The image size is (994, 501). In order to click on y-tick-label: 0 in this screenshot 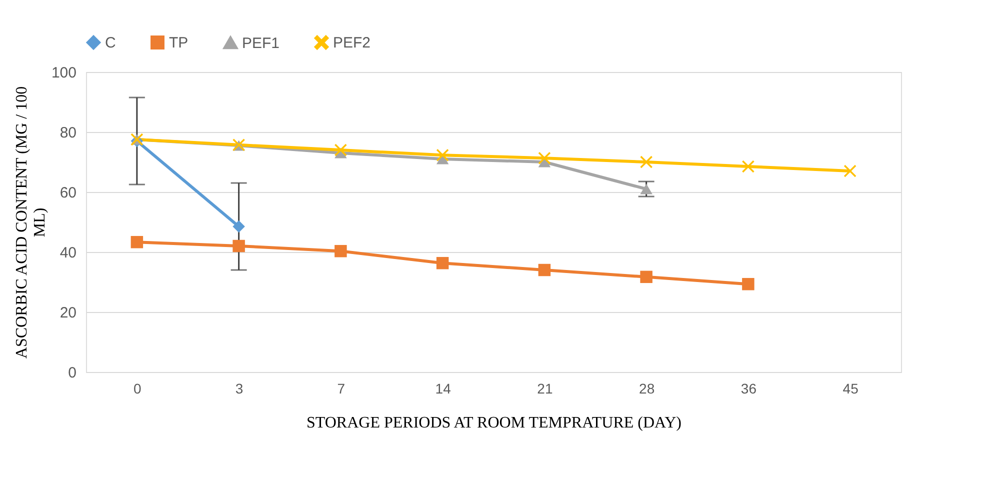, I will do `click(72, 373)`.